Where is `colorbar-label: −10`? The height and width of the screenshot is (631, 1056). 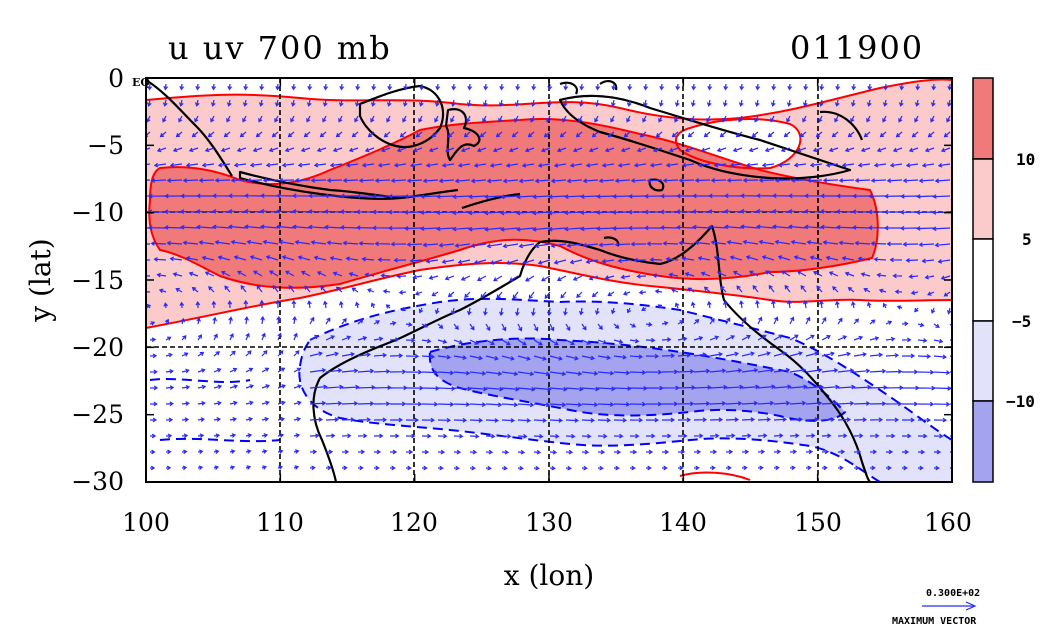 colorbar-label: −10 is located at coordinates (1020, 401).